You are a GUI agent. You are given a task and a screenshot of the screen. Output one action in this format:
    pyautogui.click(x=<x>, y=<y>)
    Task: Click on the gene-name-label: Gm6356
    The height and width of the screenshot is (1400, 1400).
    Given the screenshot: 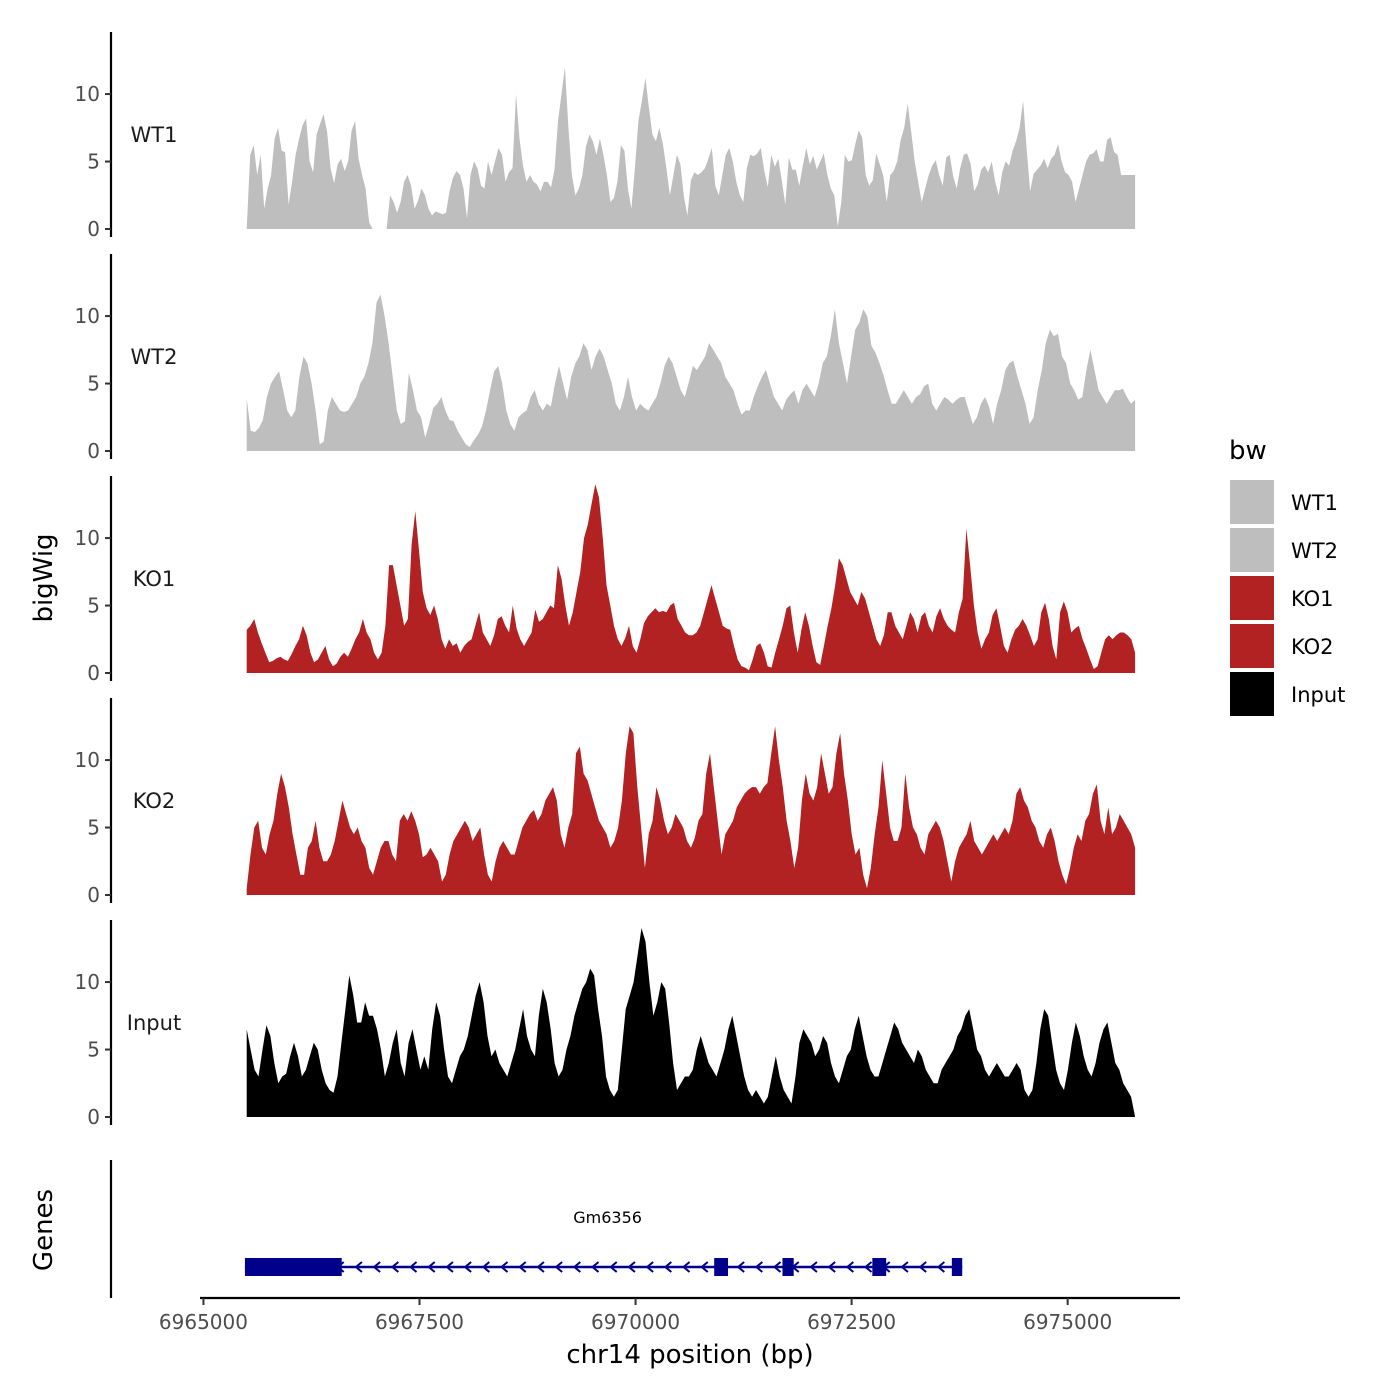 What is the action you would take?
    pyautogui.click(x=607, y=1217)
    